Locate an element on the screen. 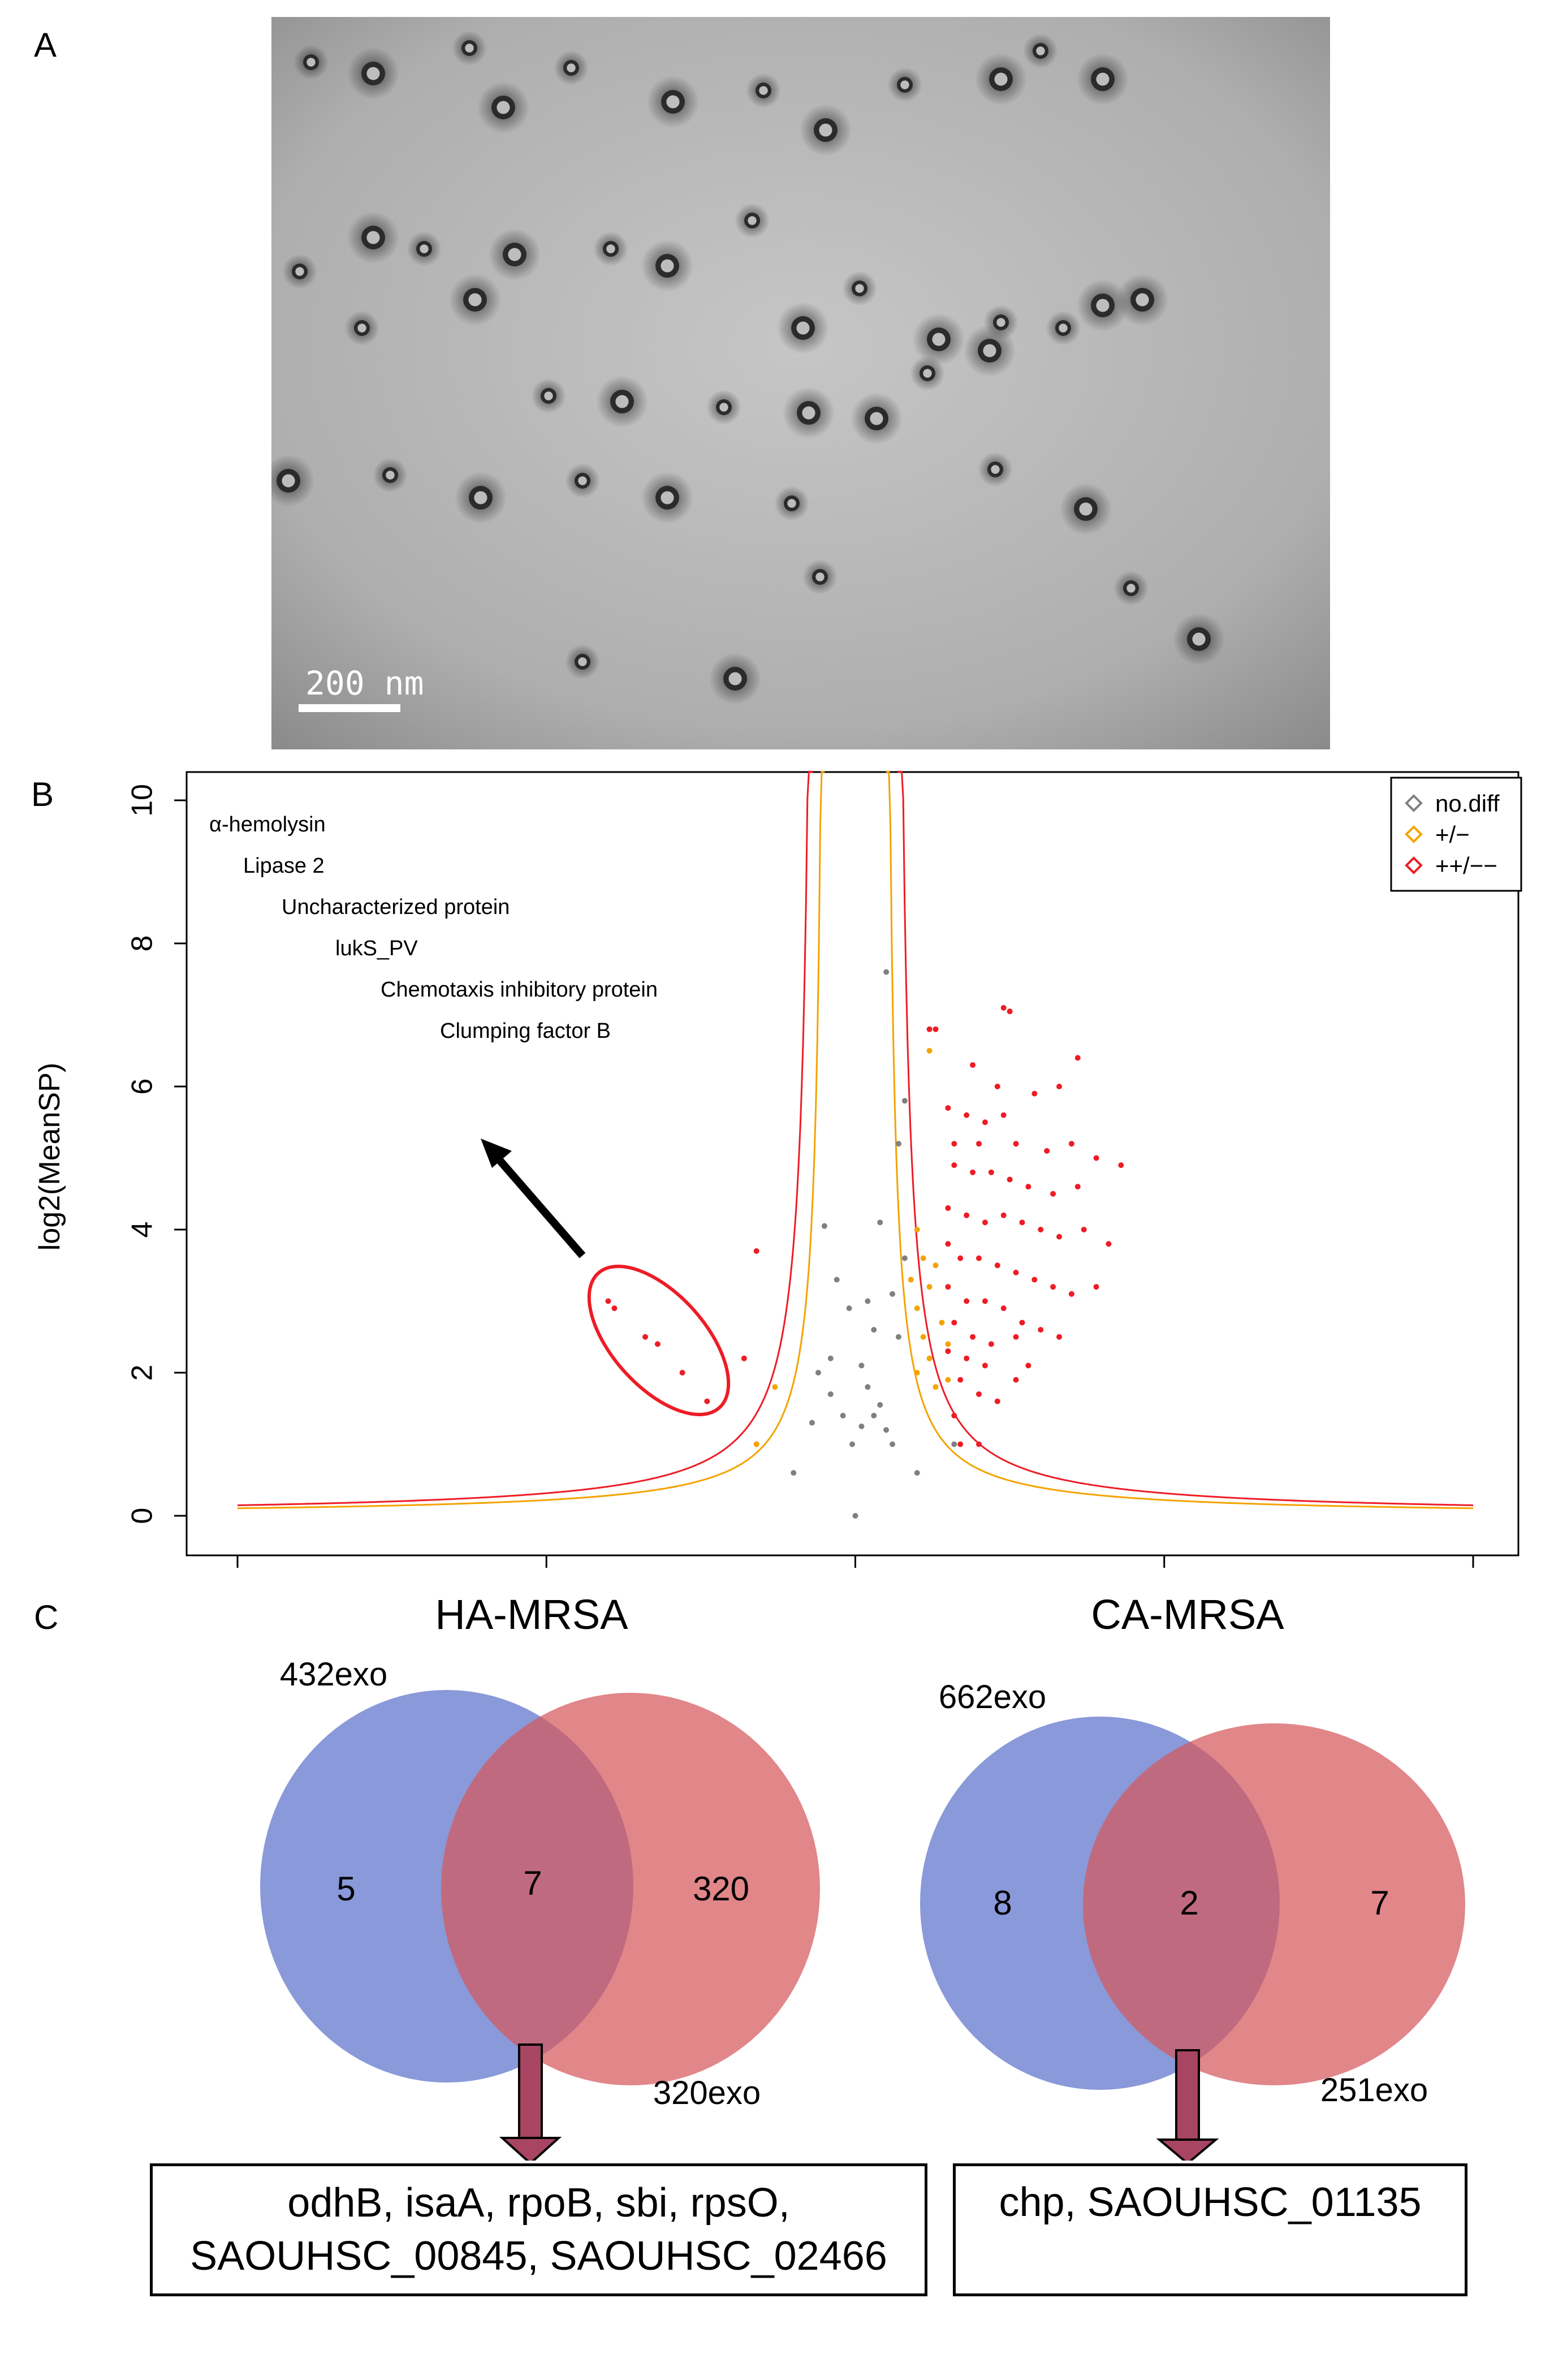 This screenshot has width=1554, height=2380. venn-title-ca-mrsa: CA-MRSA is located at coordinates (1187, 1617).